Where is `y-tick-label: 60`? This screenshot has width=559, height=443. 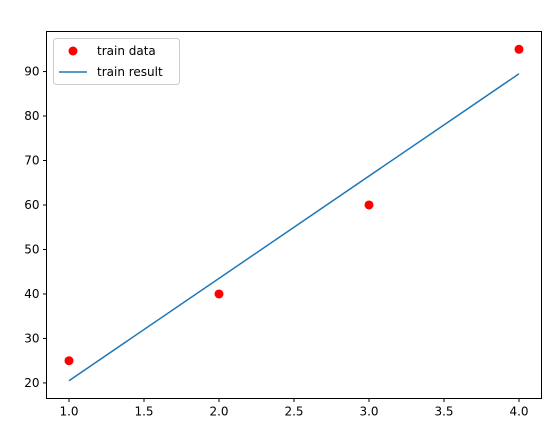
y-tick-label: 60 is located at coordinates (31, 205).